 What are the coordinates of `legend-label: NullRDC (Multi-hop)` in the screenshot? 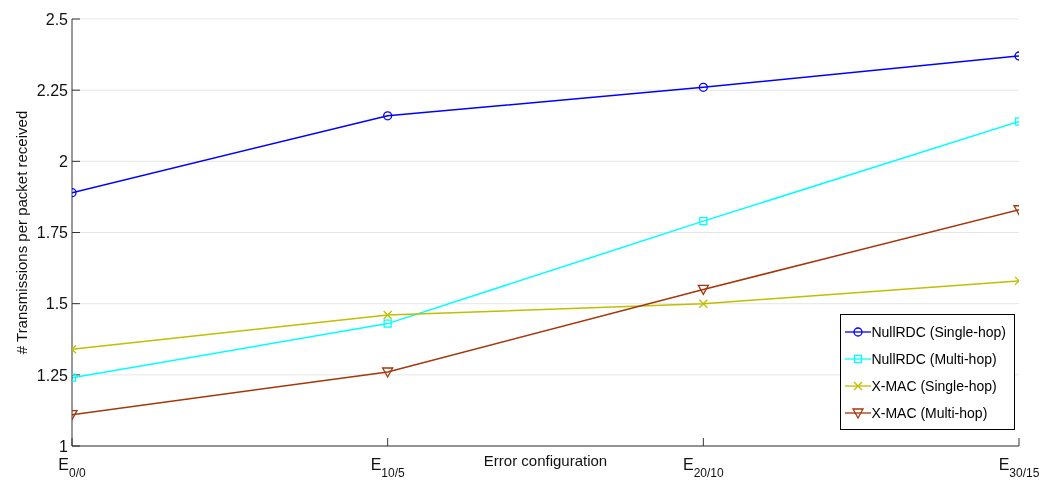 It's located at (934, 358).